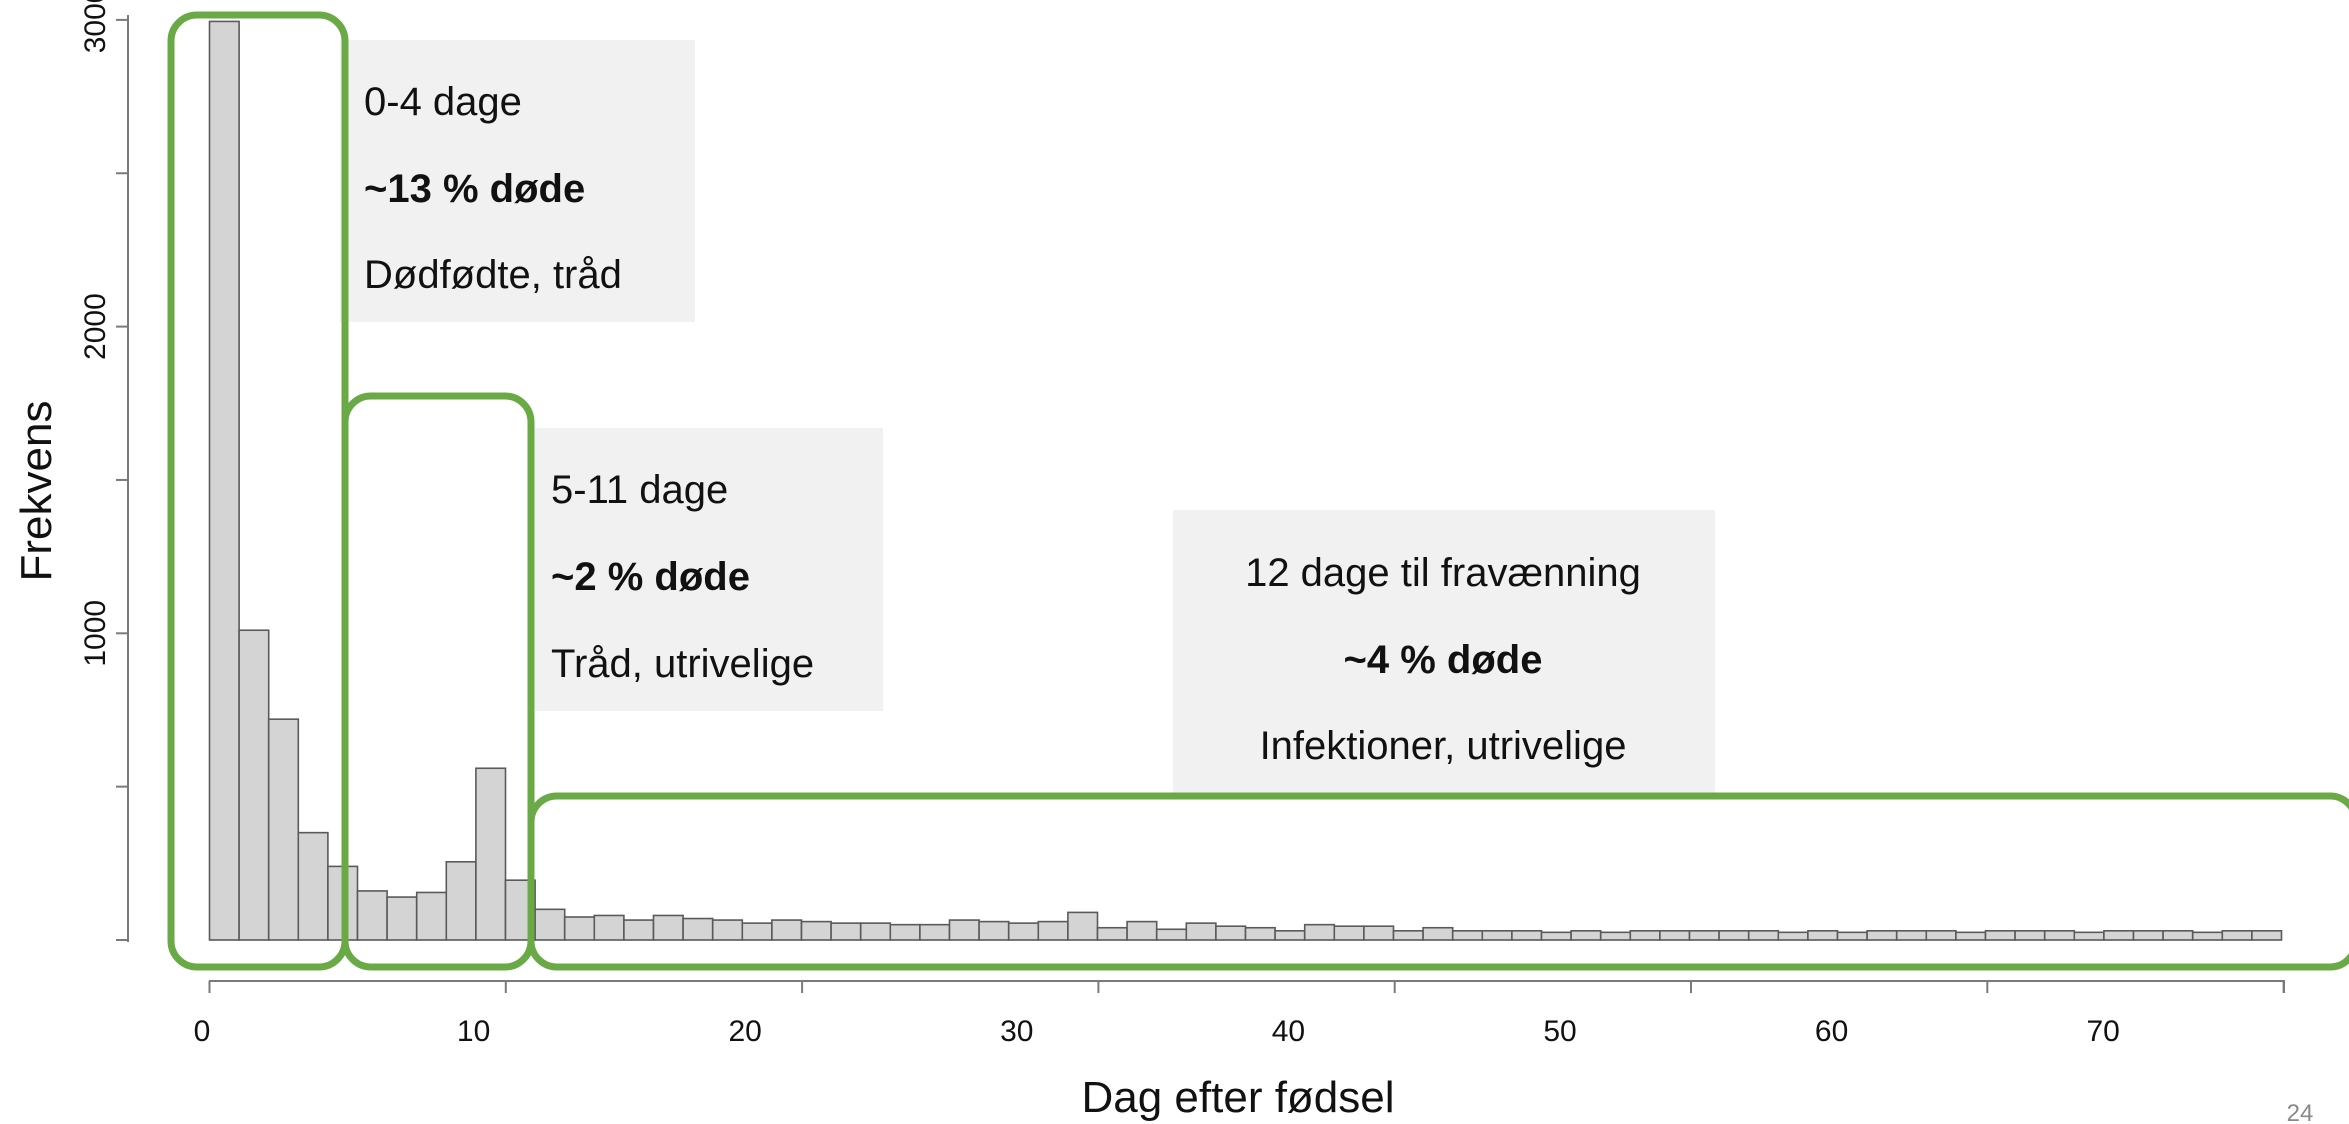 The image size is (2349, 1124). What do you see at coordinates (474, 189) in the screenshot?
I see `annotation-group1-pct: ~13 % døde` at bounding box center [474, 189].